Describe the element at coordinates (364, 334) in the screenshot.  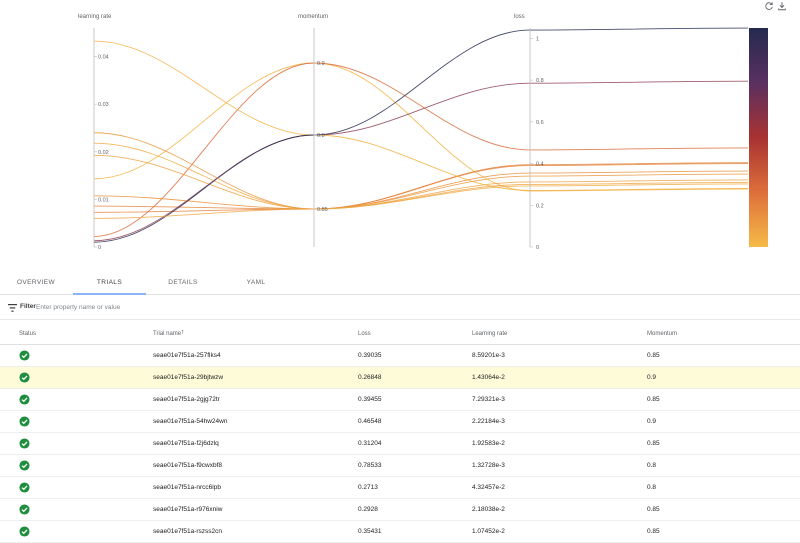
I see `header-loss: Loss` at that location.